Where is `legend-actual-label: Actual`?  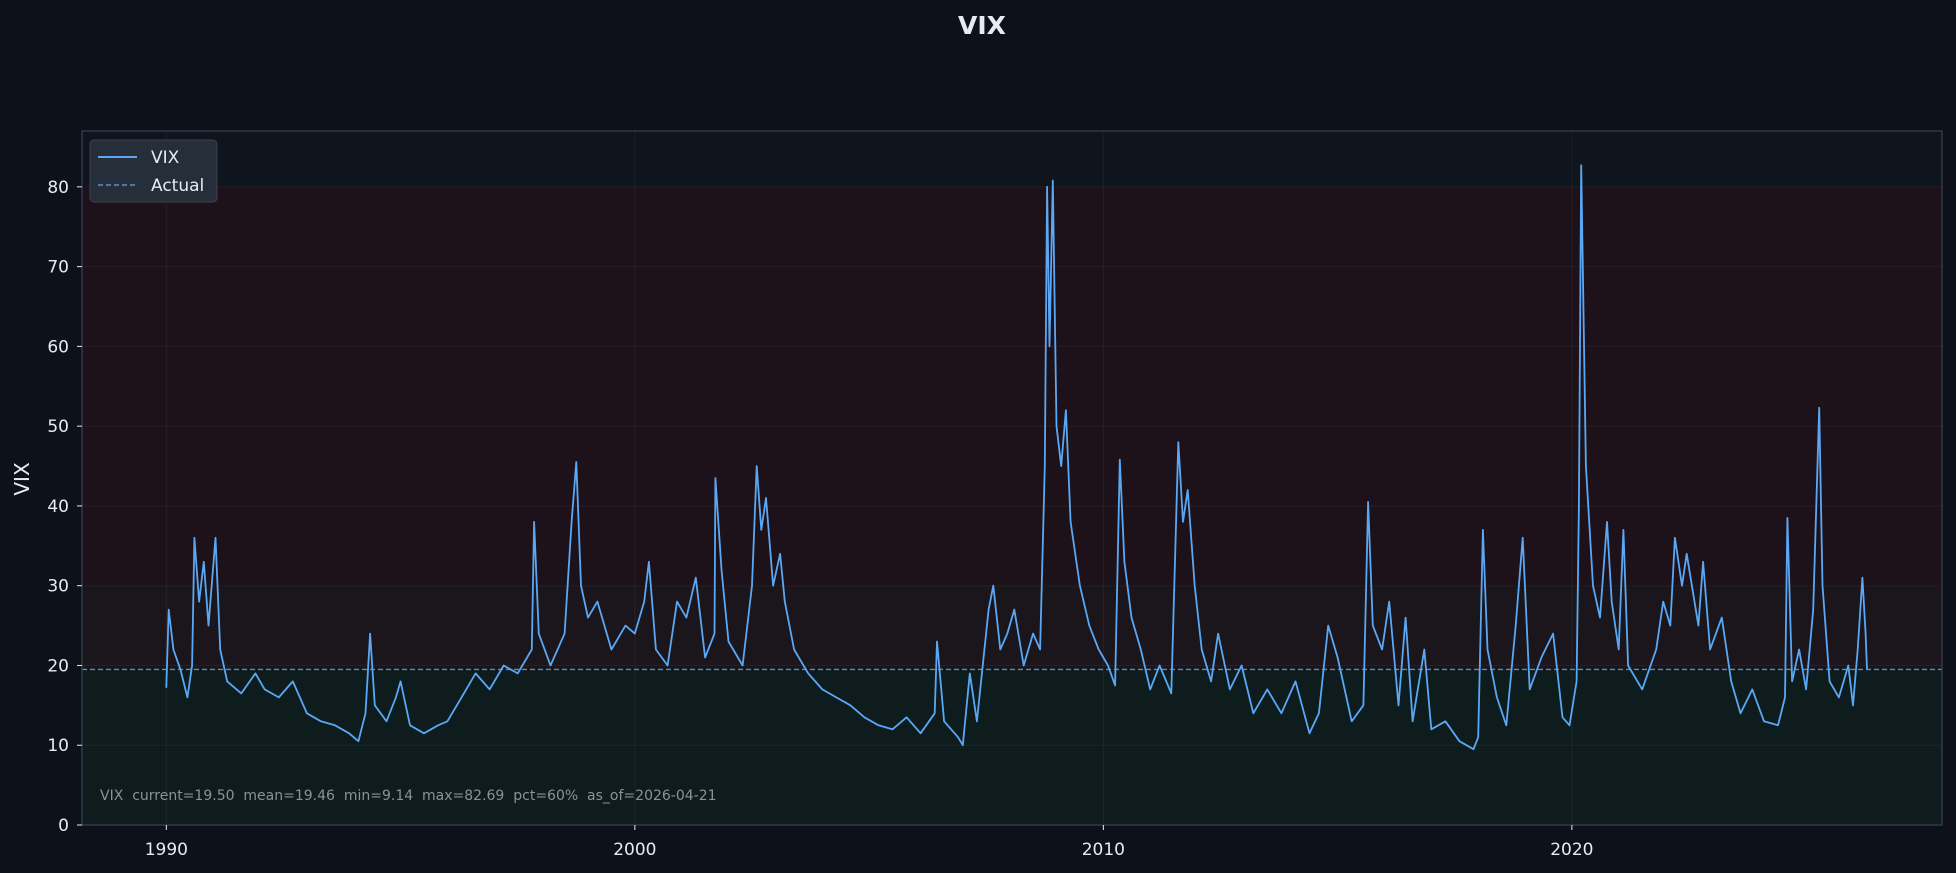
legend-actual-label: Actual is located at coordinates (177, 186).